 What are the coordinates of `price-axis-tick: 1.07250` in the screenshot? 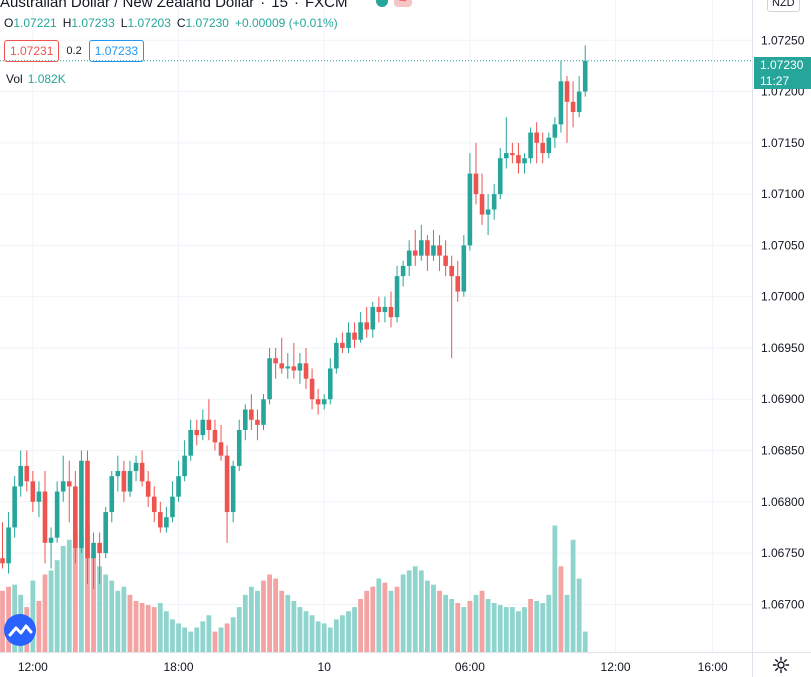 It's located at (783, 40).